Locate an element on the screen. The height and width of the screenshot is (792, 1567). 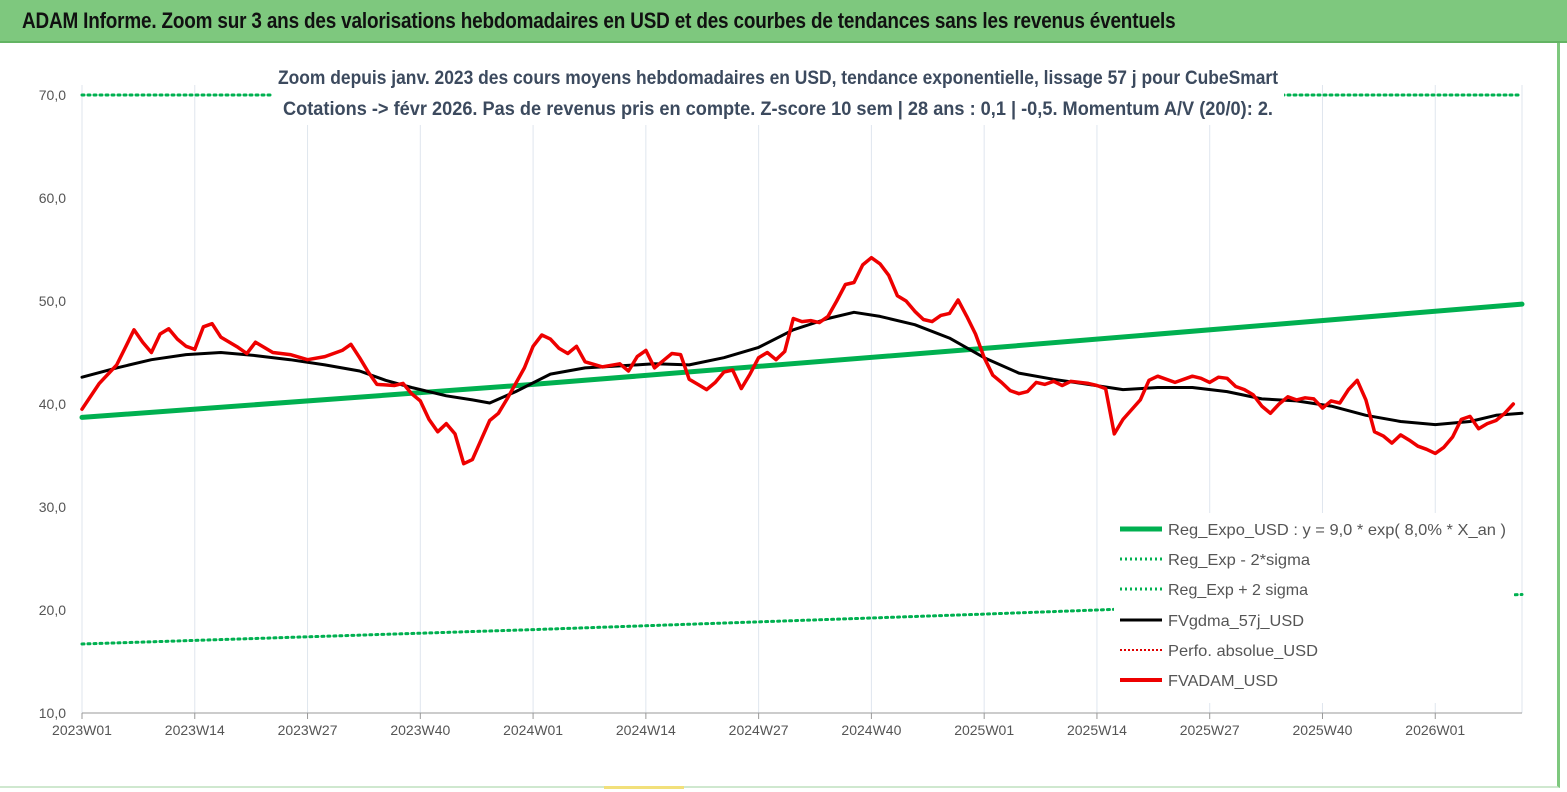
x-tick-label-6: 2024W27 is located at coordinates (759, 730).